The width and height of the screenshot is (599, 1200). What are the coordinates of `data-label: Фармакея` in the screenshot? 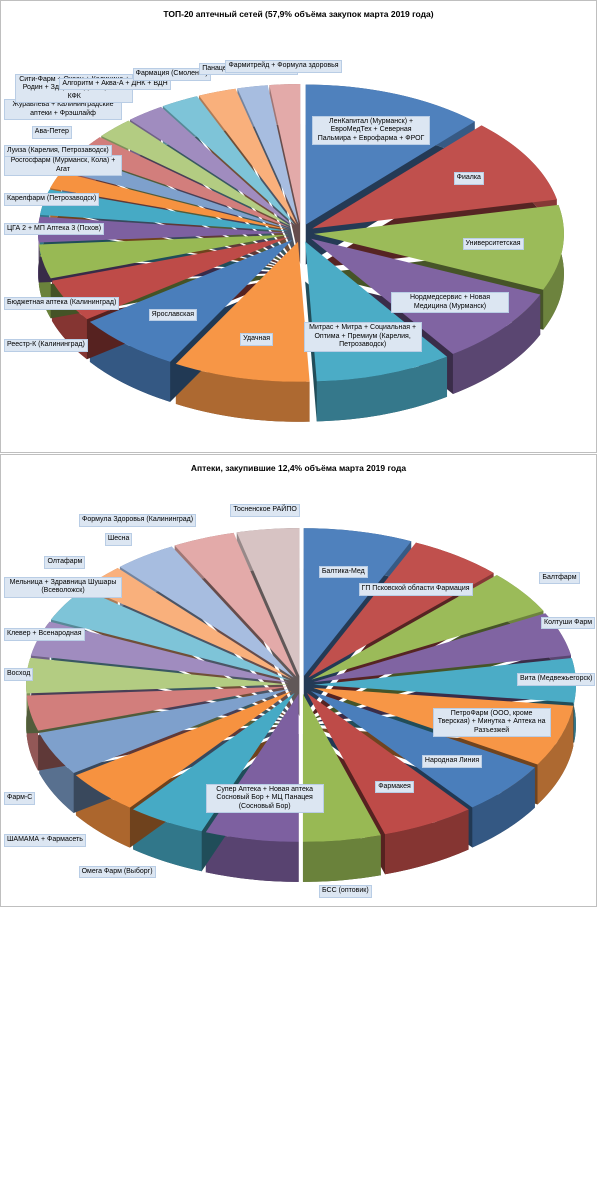 It's located at (394, 787).